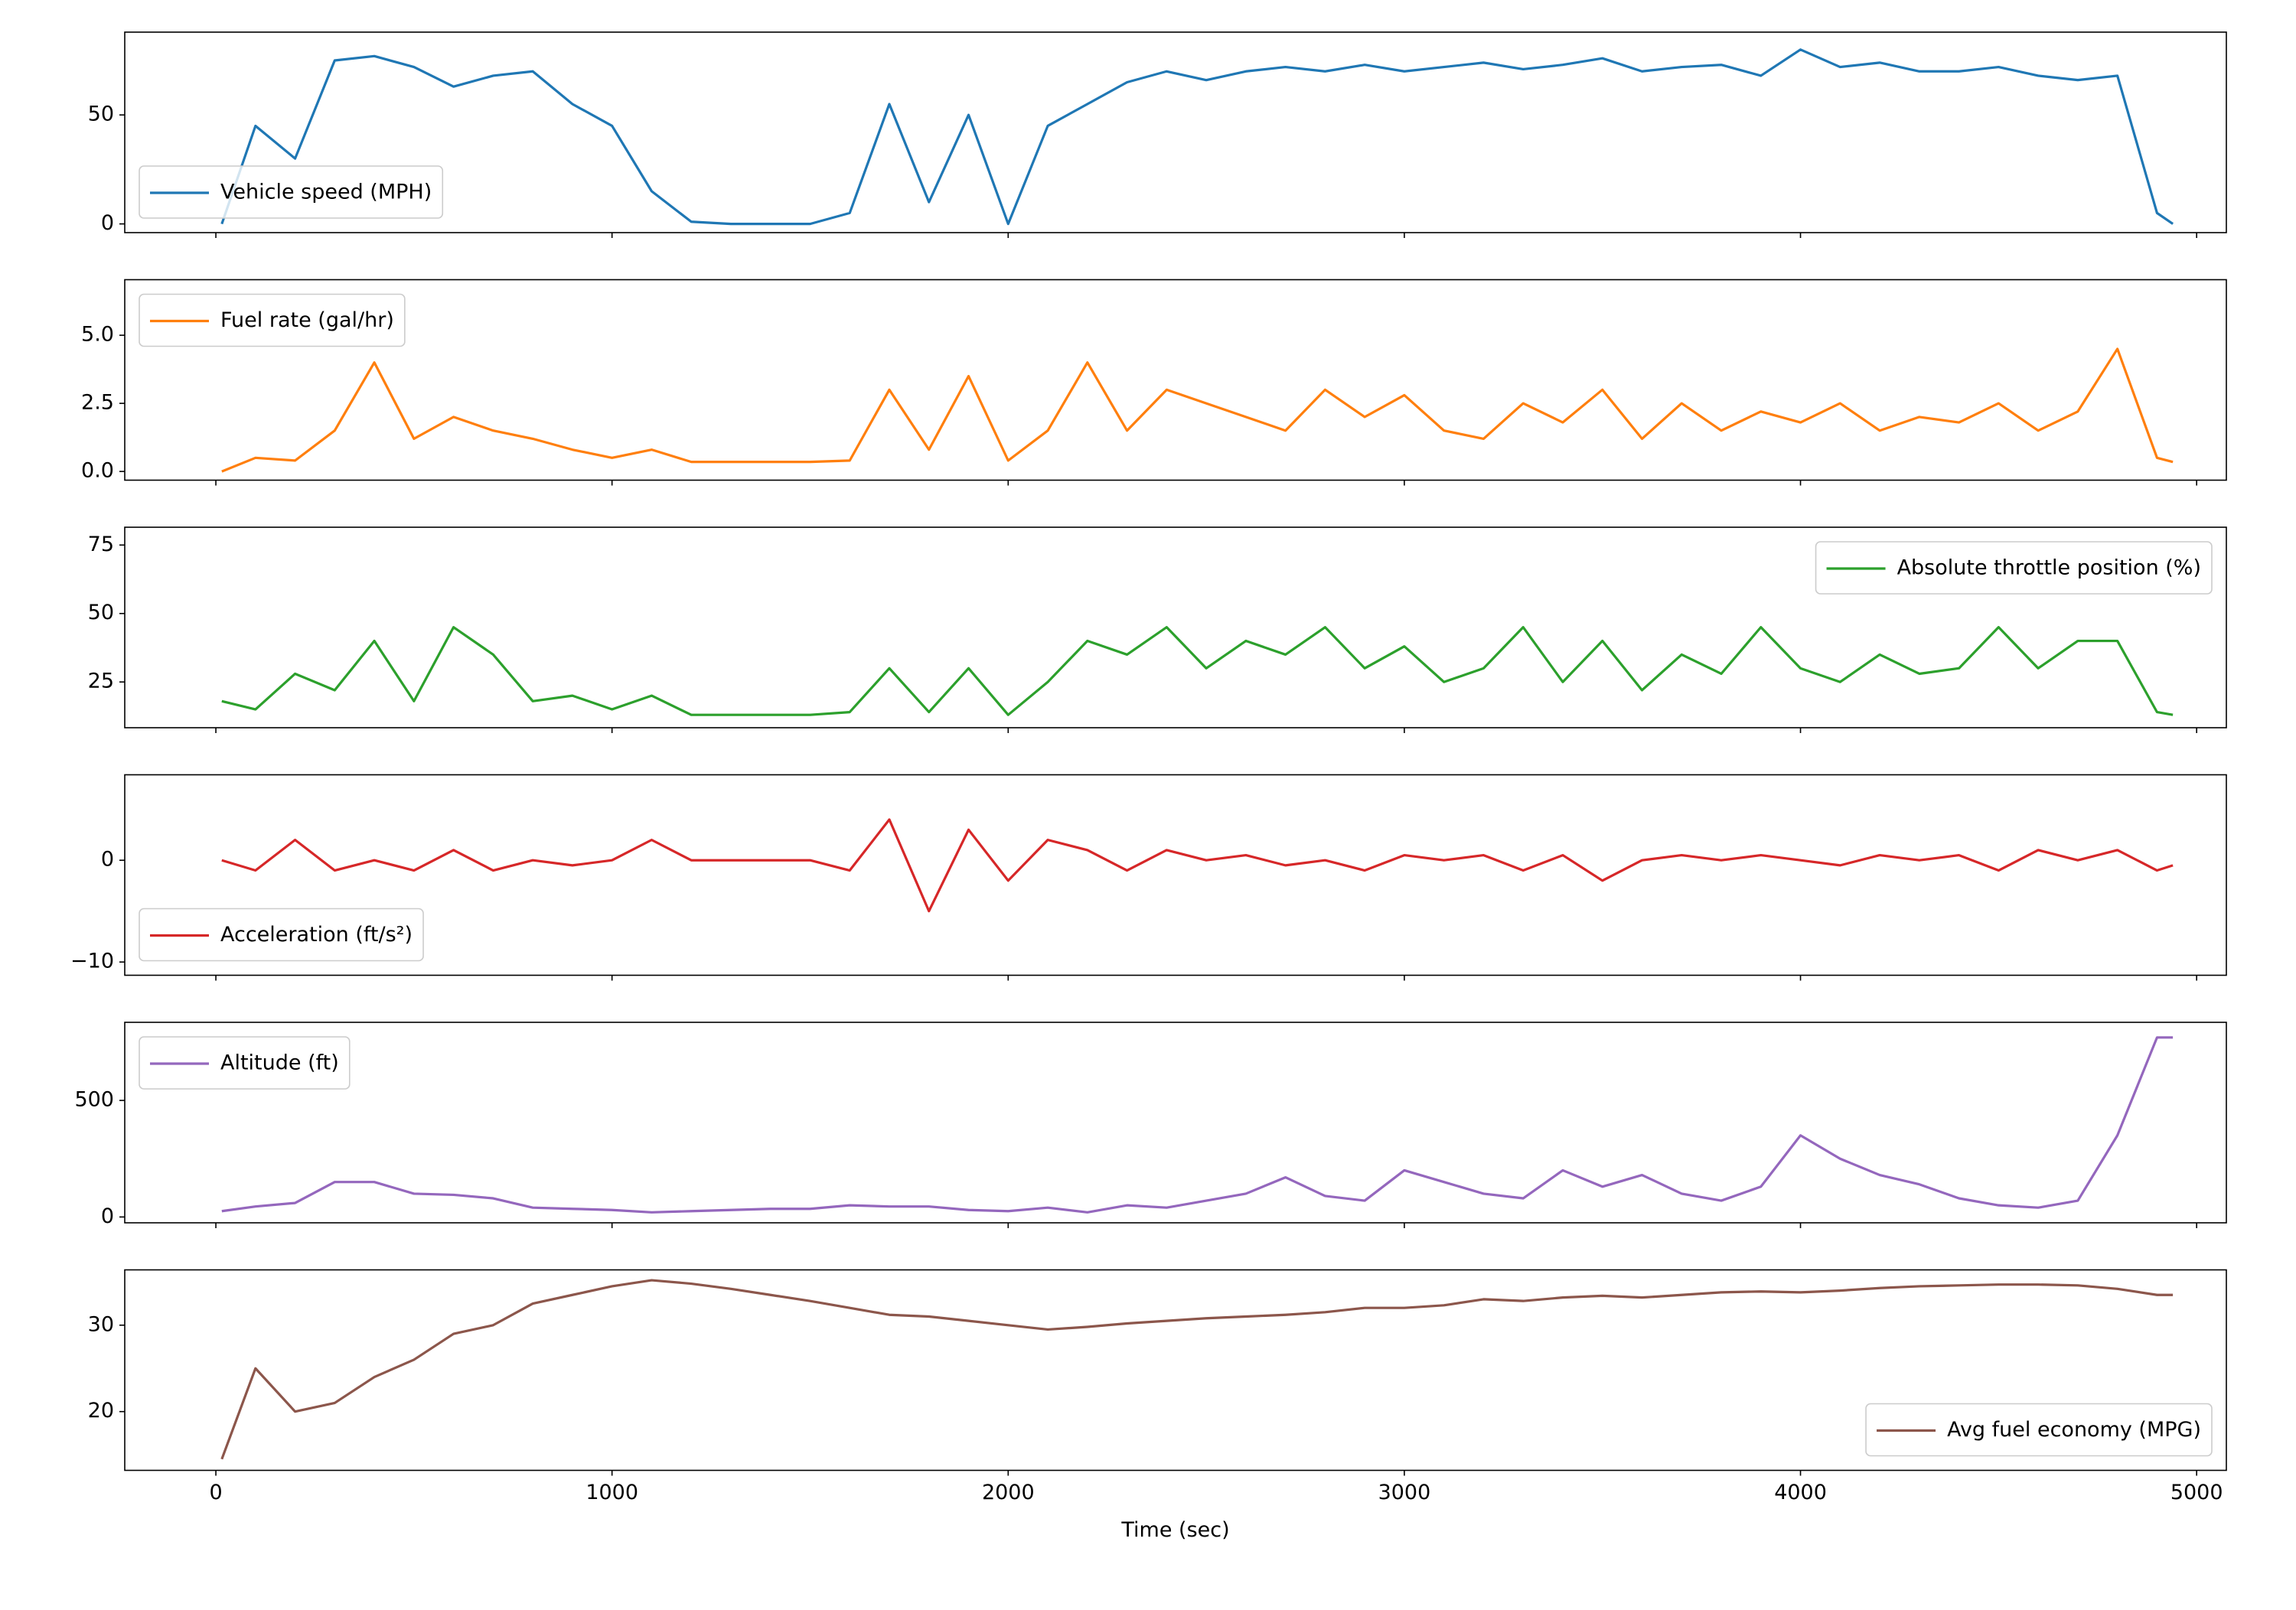 Image resolution: width=2296 pixels, height=1610 pixels. What do you see at coordinates (316, 935) in the screenshot?
I see `legend-label: Acceleration (ft/s²)` at bounding box center [316, 935].